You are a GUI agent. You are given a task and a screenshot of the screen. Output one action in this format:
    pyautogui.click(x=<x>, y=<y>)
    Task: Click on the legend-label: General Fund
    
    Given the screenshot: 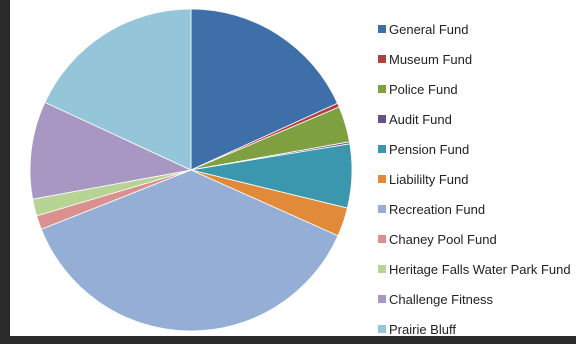 What is the action you would take?
    pyautogui.click(x=429, y=29)
    